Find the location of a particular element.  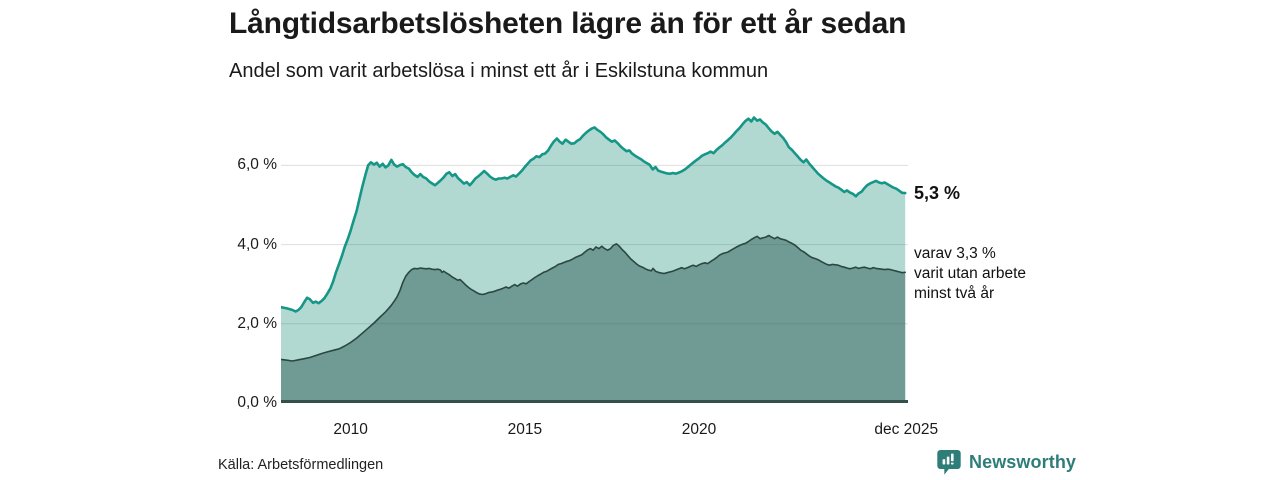

y-tick-label: 6,0 % is located at coordinates (257, 165).